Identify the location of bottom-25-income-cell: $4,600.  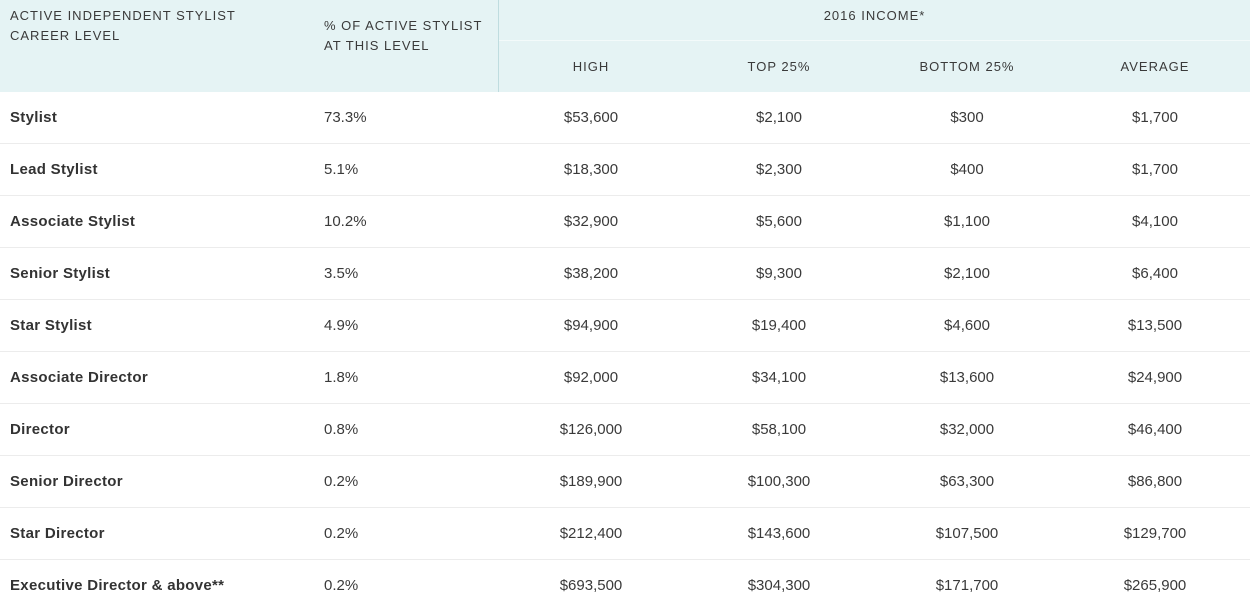
(967, 325).